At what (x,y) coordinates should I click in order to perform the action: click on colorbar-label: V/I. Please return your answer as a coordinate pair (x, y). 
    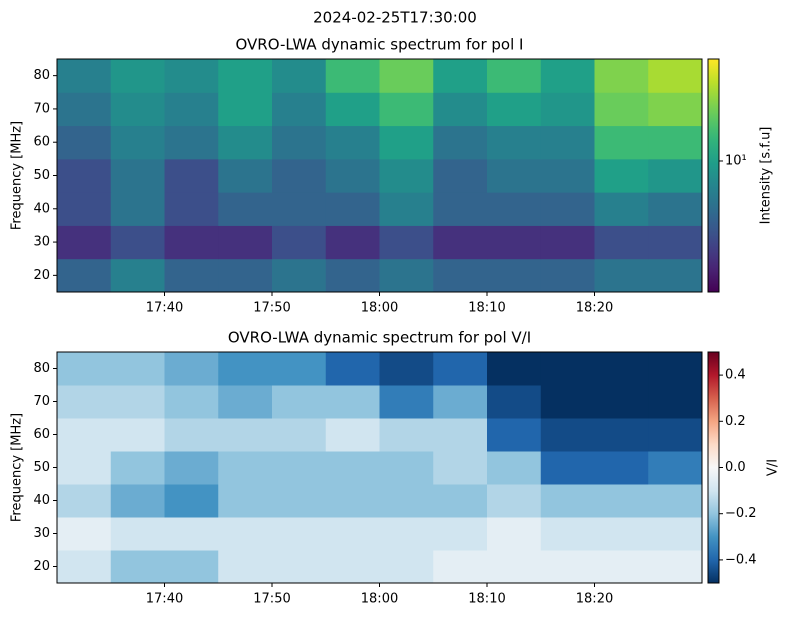
    Looking at the image, I should click on (773, 467).